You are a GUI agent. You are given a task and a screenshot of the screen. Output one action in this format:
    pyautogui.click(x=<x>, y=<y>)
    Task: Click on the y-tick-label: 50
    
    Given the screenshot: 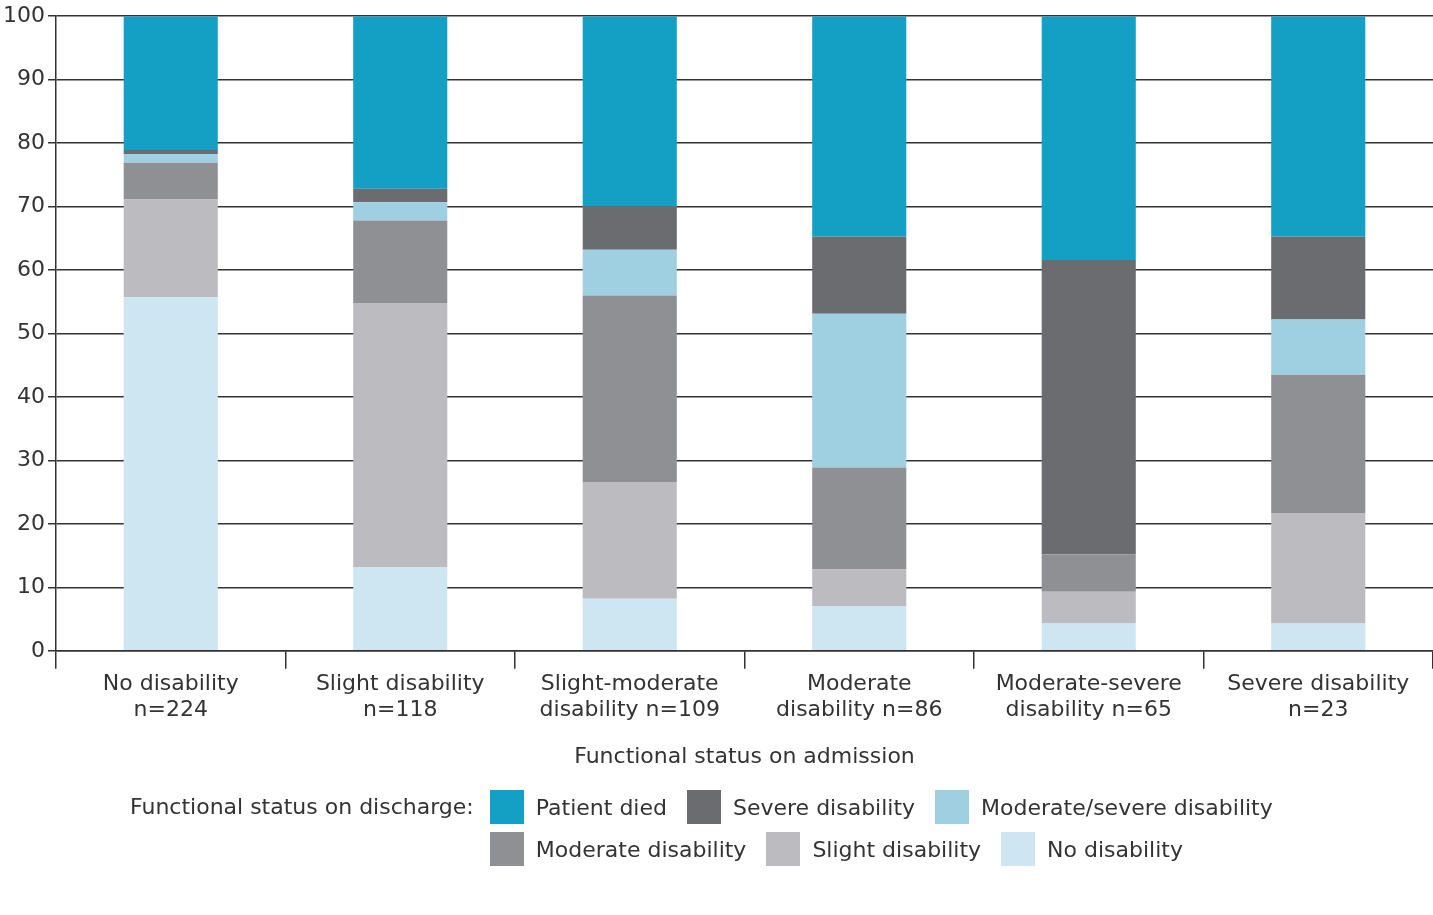 What is the action you would take?
    pyautogui.click(x=30, y=332)
    